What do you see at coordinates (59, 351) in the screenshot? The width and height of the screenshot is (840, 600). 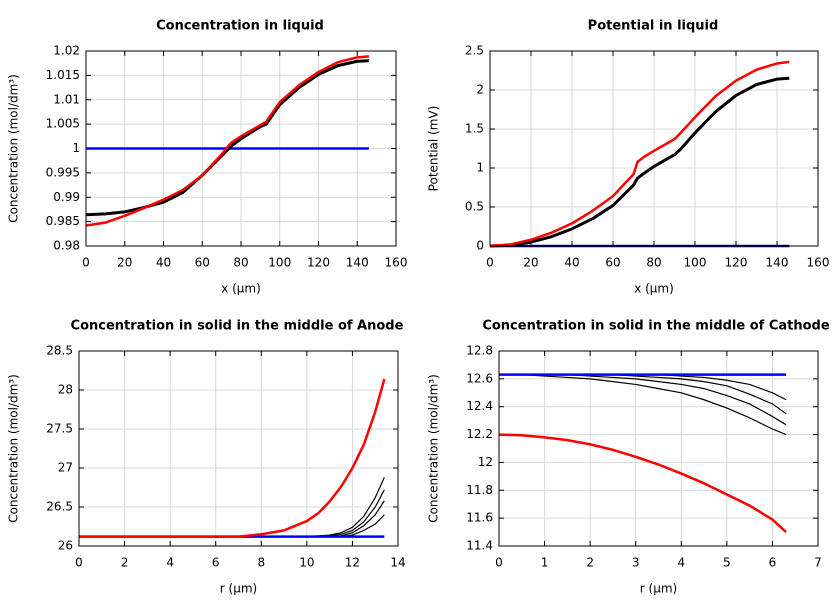 I see `y-tick-label: 28.5` at bounding box center [59, 351].